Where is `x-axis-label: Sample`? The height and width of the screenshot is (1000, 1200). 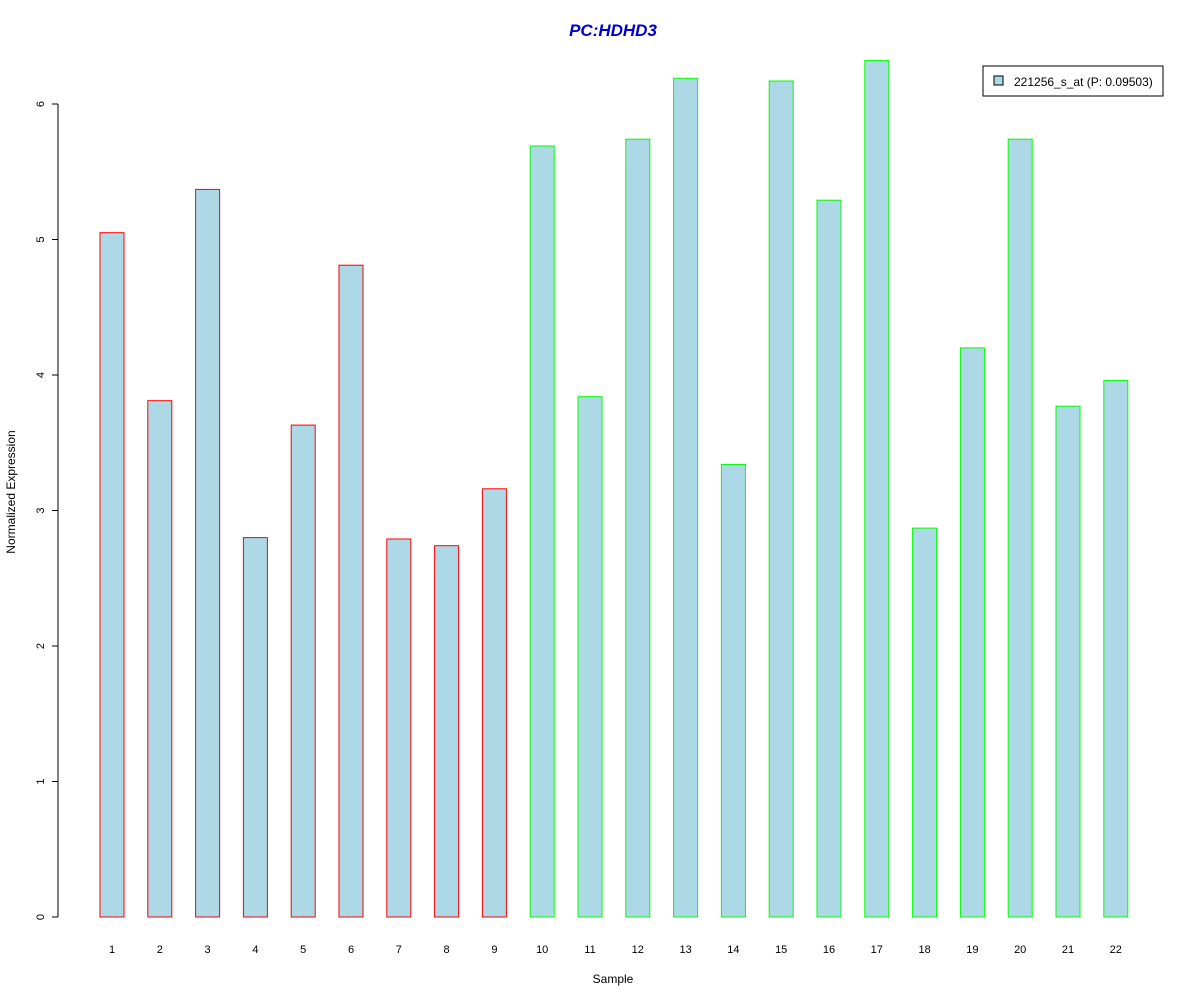
x-axis-label: Sample is located at coordinates (613, 979).